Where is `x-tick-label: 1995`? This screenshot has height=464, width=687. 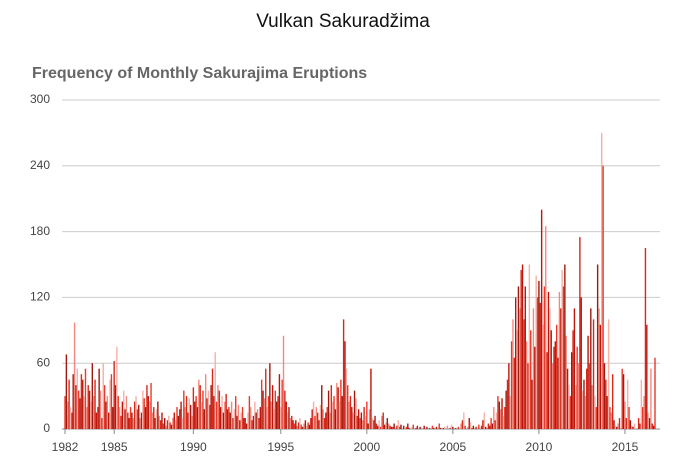
x-tick-label: 1995 is located at coordinates (280, 447).